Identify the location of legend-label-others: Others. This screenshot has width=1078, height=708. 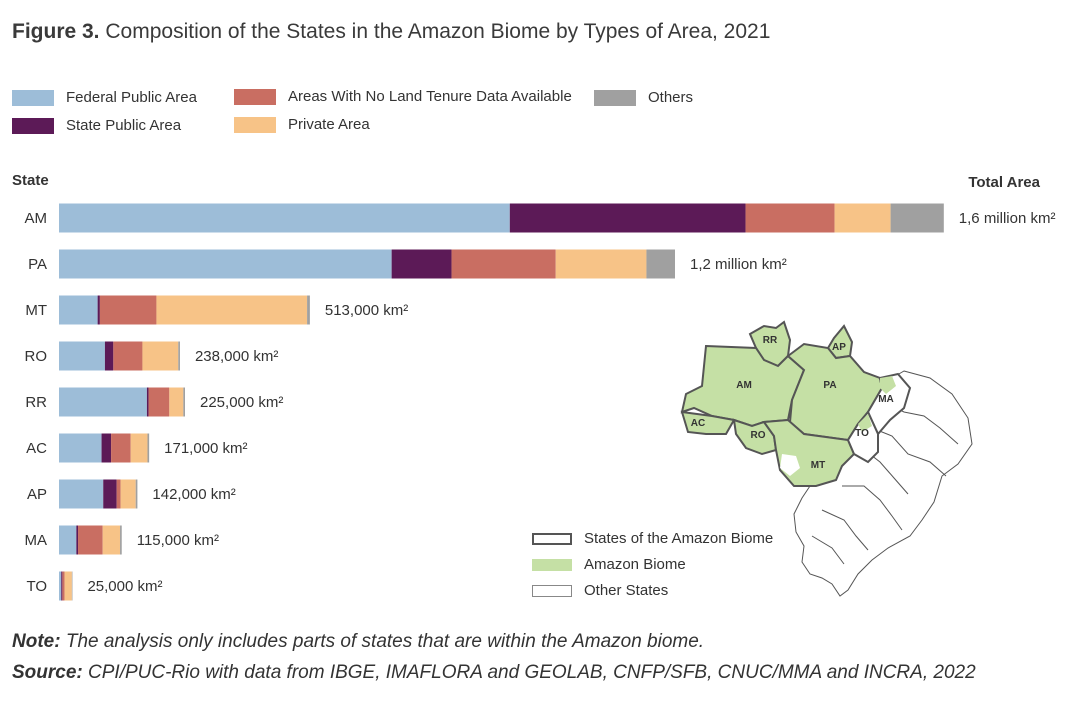
(671, 97).